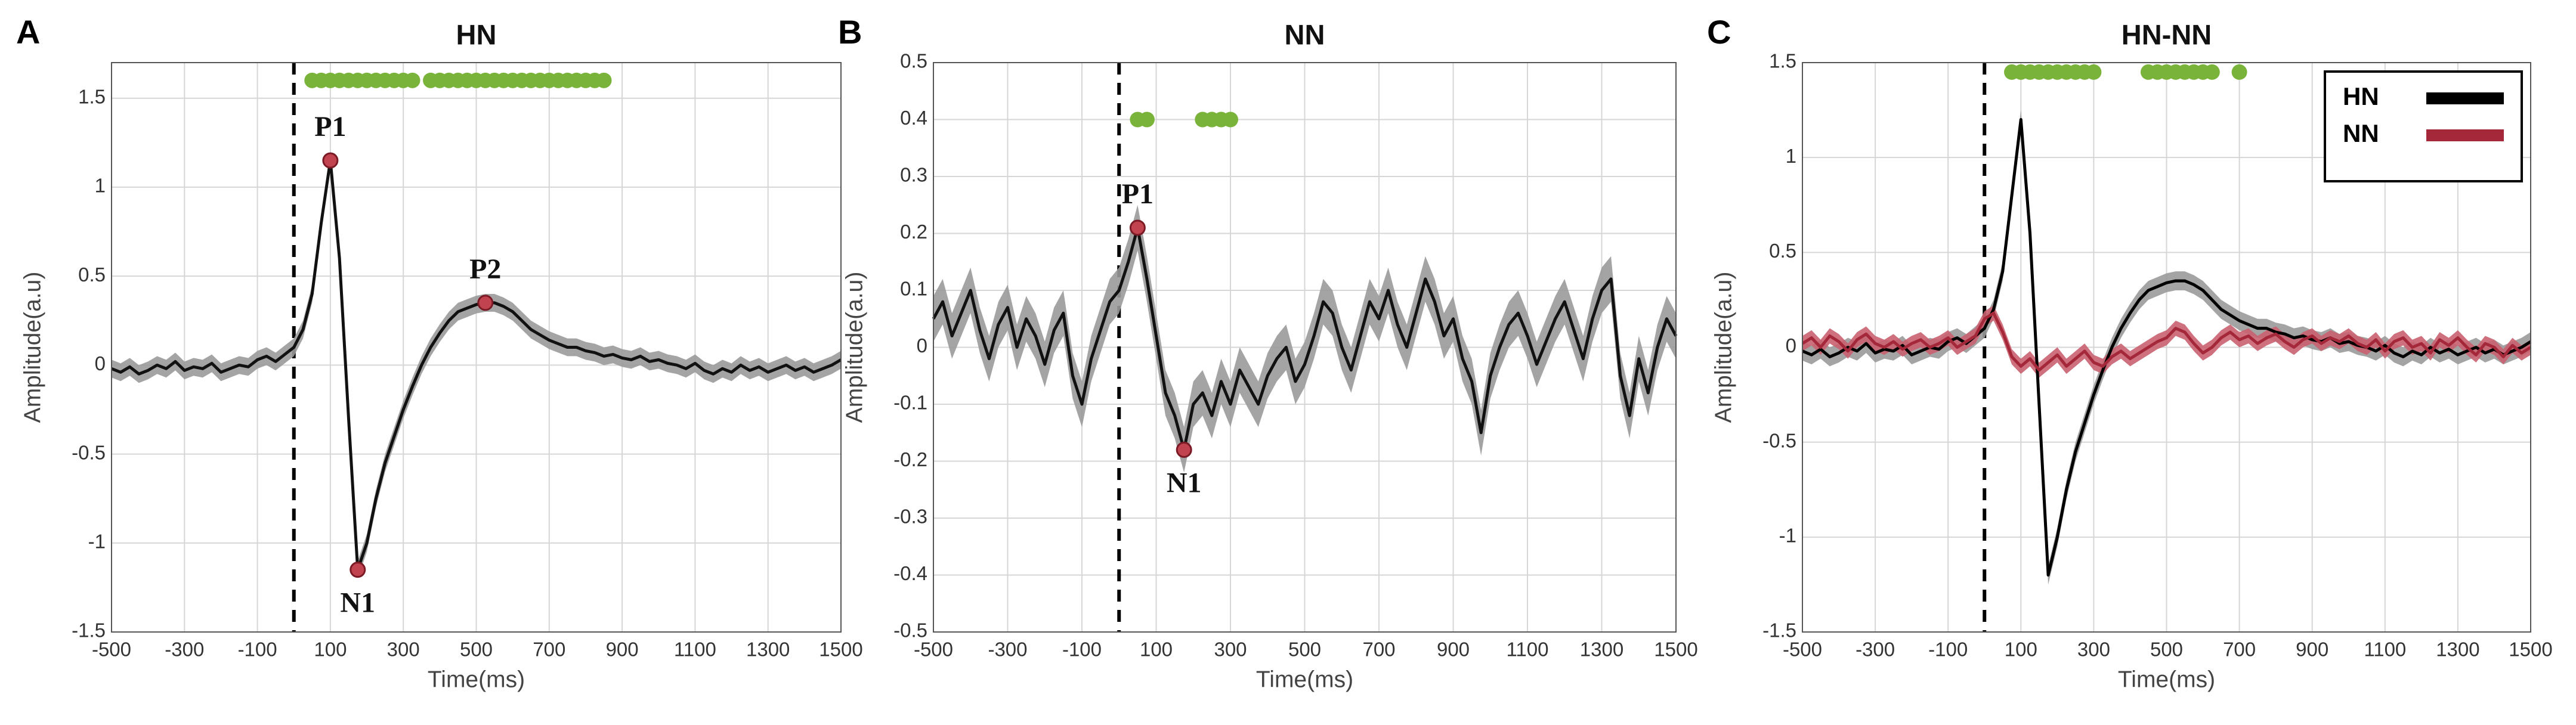 The width and height of the screenshot is (2576, 725). Describe the element at coordinates (850, 32) in the screenshot. I see `panel-label: B` at that location.